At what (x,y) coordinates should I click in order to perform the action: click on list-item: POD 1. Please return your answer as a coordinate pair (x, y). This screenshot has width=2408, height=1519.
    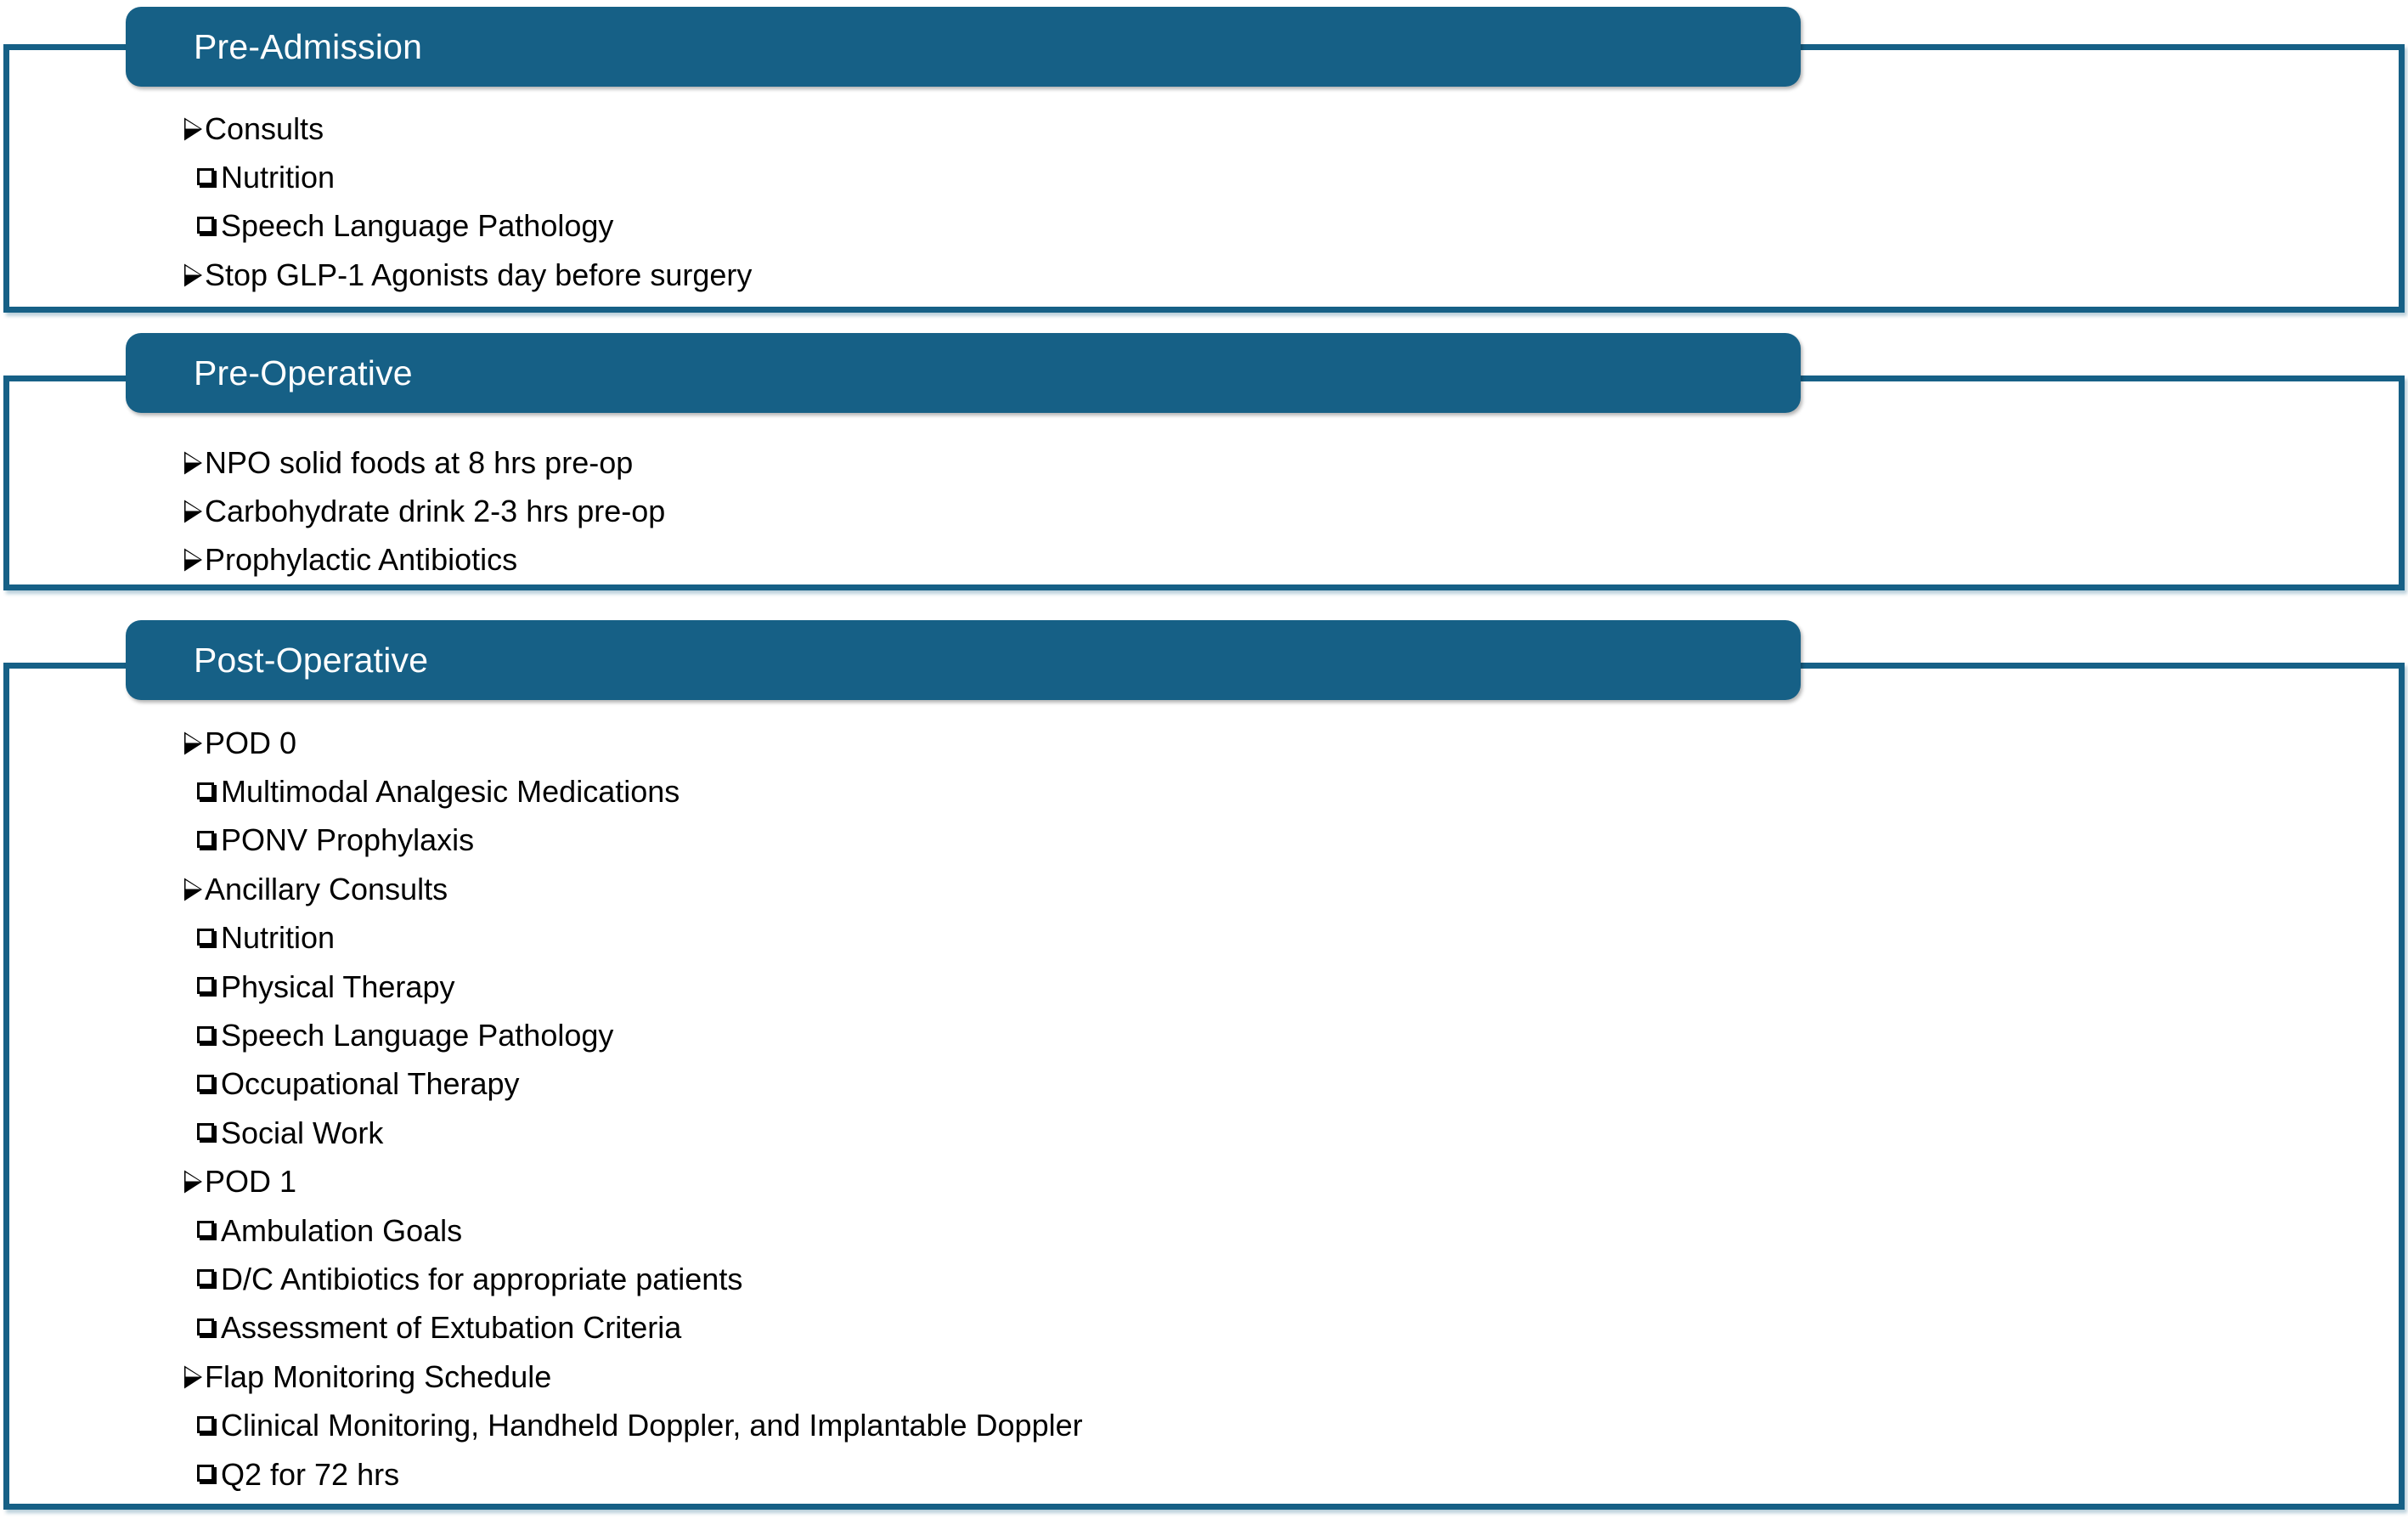
    Looking at the image, I should click on (1291, 1182).